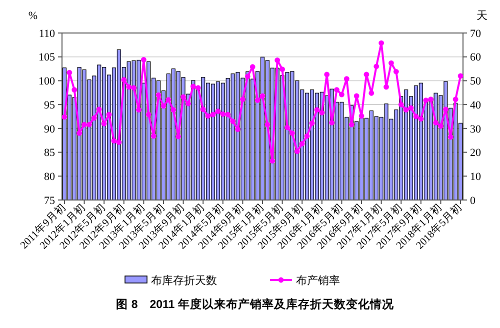 This screenshot has width=500, height=328. What do you see at coordinates (50, 176) in the screenshot?
I see `y-tick-label: 80` at bounding box center [50, 176].